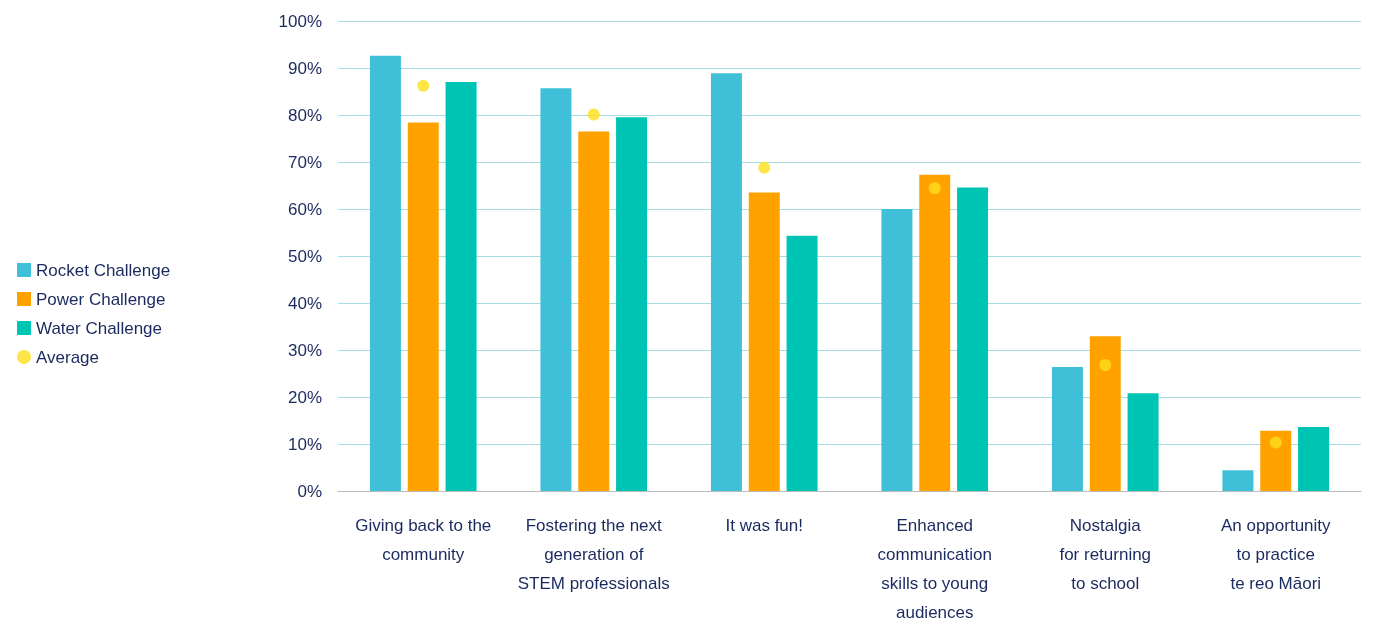 The height and width of the screenshot is (627, 1379). I want to click on y-tick-label: 40%, so click(304, 303).